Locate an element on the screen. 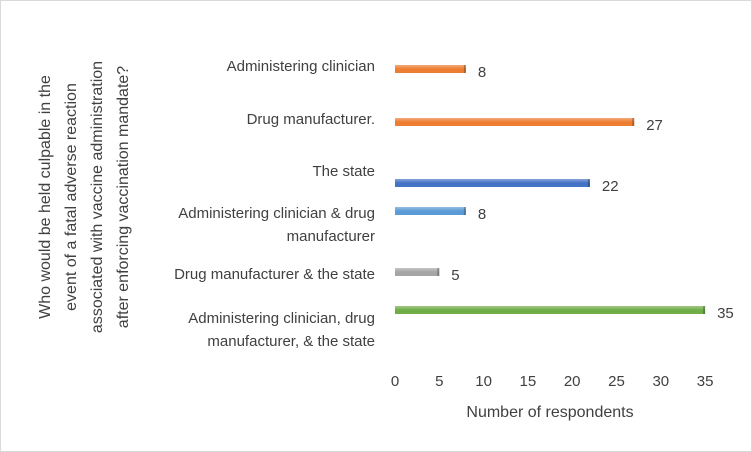 This screenshot has width=752, height=452. category-label: Drug manufacturer & the state is located at coordinates (274, 274).